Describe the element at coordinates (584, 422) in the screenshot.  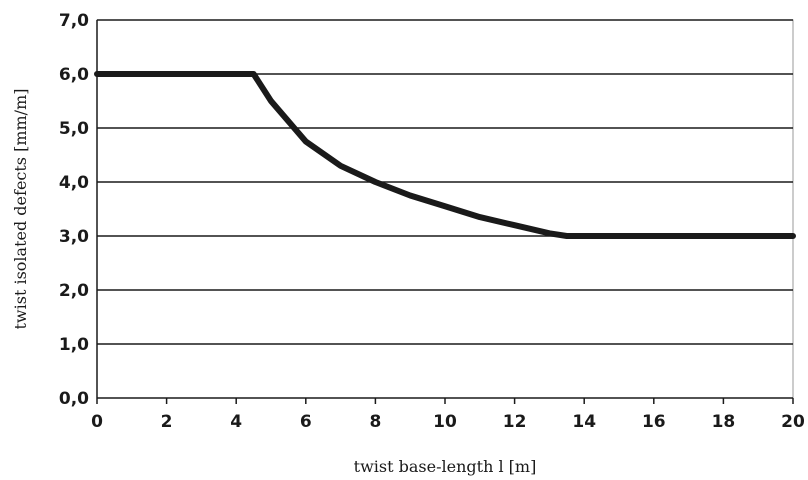
I see `x-tick-label: 14` at that location.